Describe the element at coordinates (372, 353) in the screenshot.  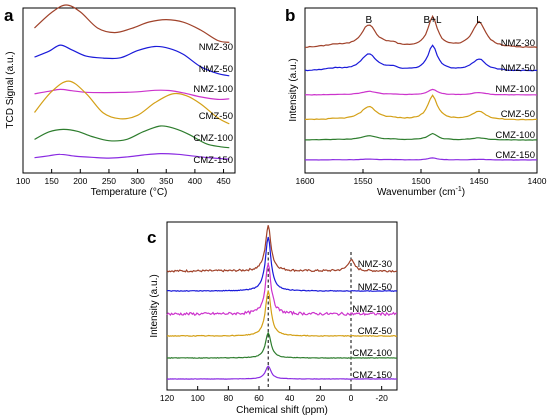
I see `panel-c-label-cmz-100: CMZ-100` at that location.